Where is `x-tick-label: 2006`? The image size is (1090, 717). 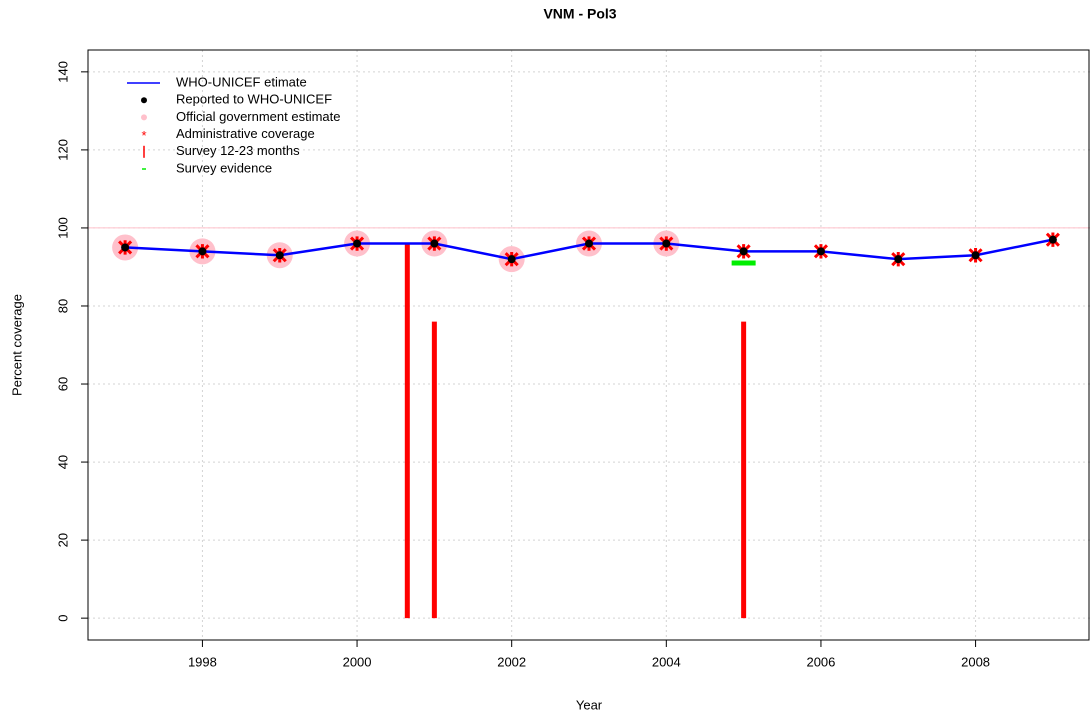 x-tick-label: 2006 is located at coordinates (820, 661).